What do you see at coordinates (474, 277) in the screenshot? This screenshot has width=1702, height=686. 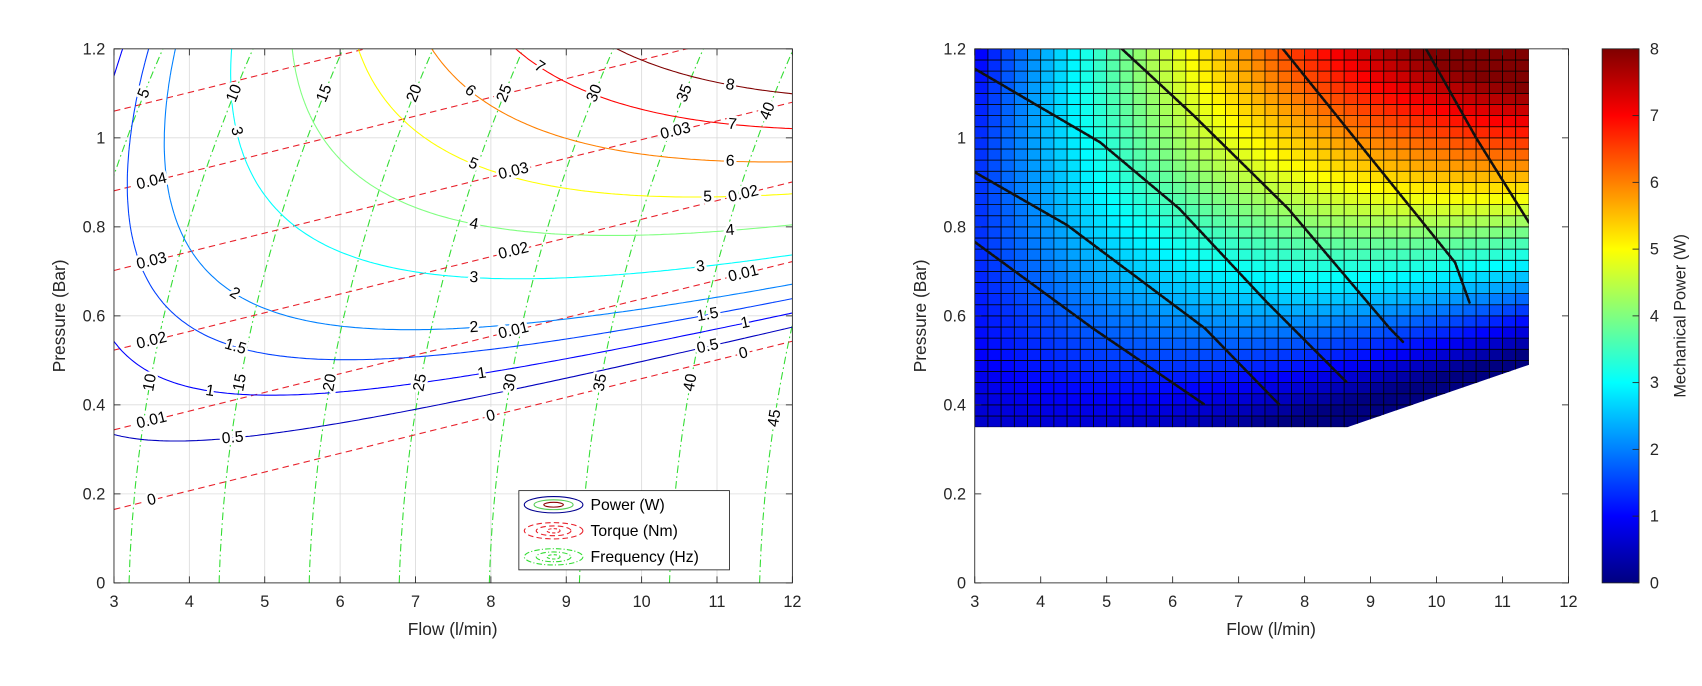 I see `power-contour-label: 3` at bounding box center [474, 277].